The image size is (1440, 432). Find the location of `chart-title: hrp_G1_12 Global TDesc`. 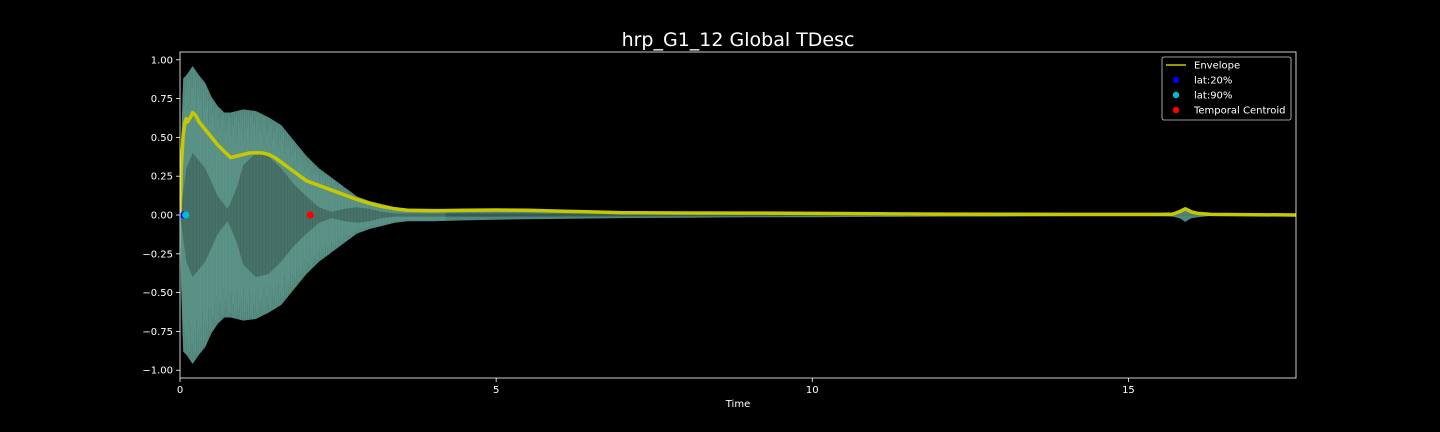

chart-title: hrp_G1_12 Global TDesc is located at coordinates (738, 40).